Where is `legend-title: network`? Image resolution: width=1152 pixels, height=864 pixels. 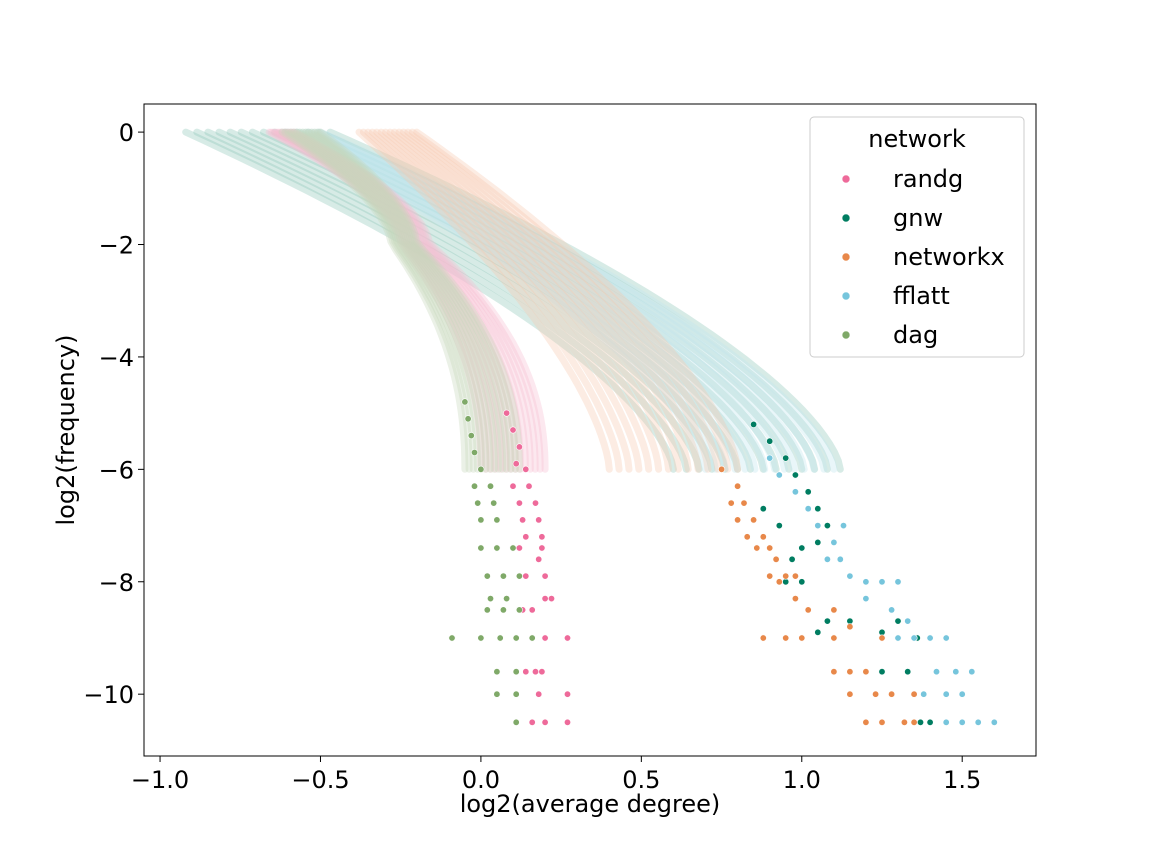
legend-title: network is located at coordinates (917, 139).